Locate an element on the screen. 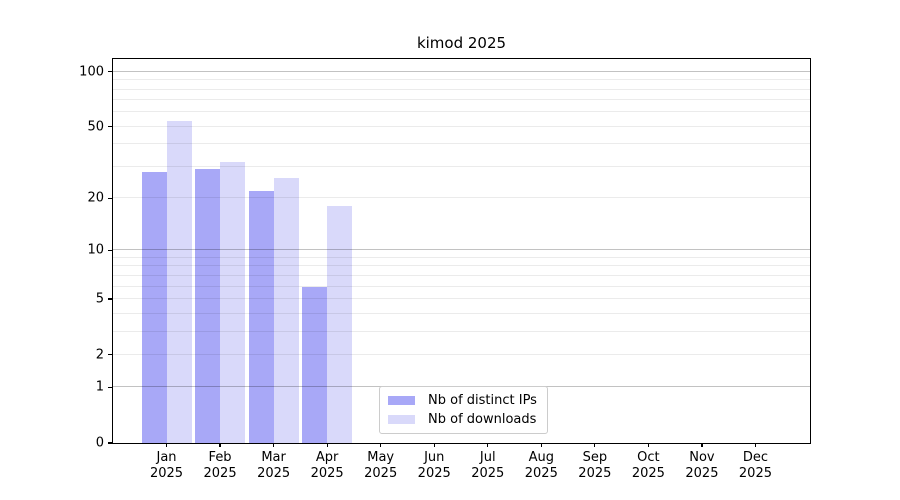 The image size is (900, 500). y-tick-label-20: 20 is located at coordinates (95, 198).